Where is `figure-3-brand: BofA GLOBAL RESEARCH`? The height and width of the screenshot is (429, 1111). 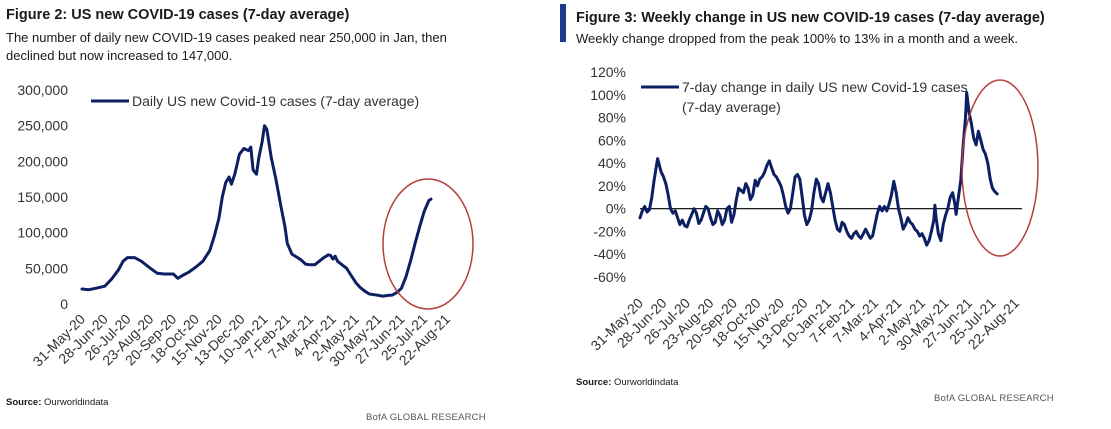
figure-3-brand: BofA GLOBAL RESEARCH is located at coordinates (994, 398).